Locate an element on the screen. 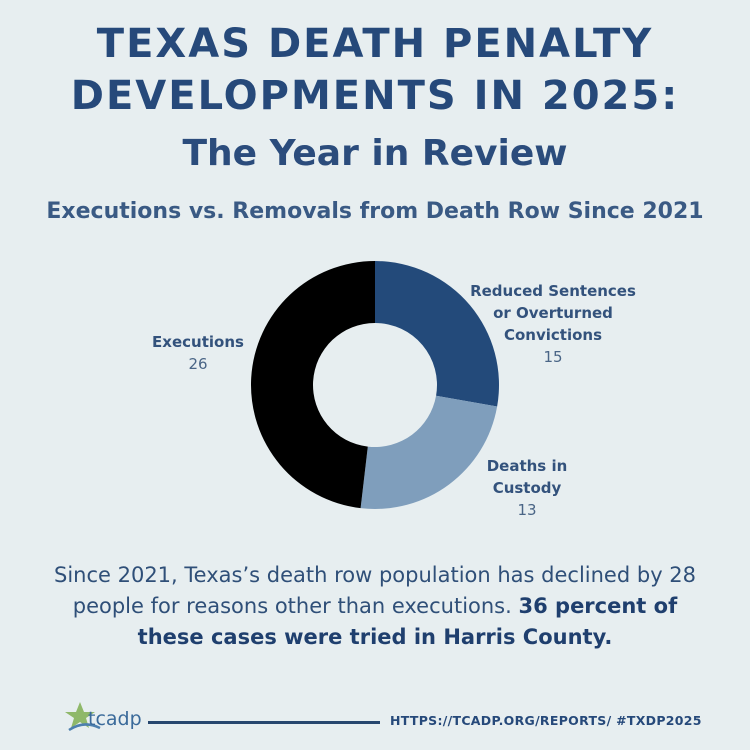 The height and width of the screenshot is (750, 750). title-line-1: TEXAS DEATH PENALTY is located at coordinates (375, 44).